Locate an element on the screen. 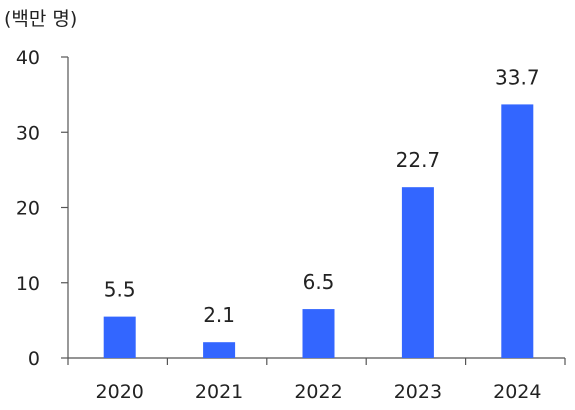 This screenshot has height=410, width=575. data-label-2023: 22.7 is located at coordinates (418, 160).